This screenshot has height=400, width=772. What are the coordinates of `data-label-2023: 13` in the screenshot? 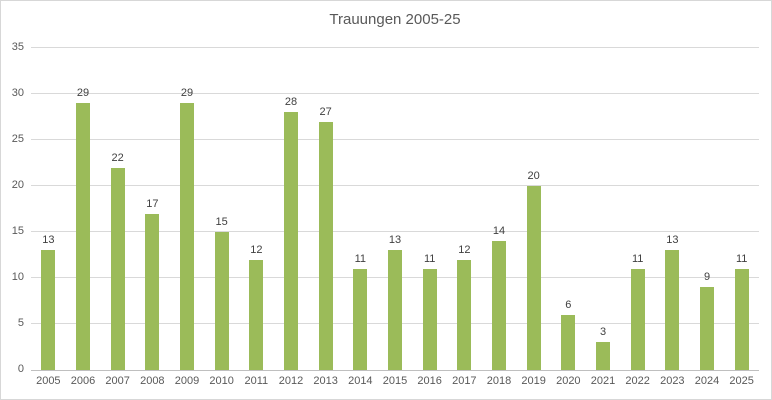 It's located at (672, 240).